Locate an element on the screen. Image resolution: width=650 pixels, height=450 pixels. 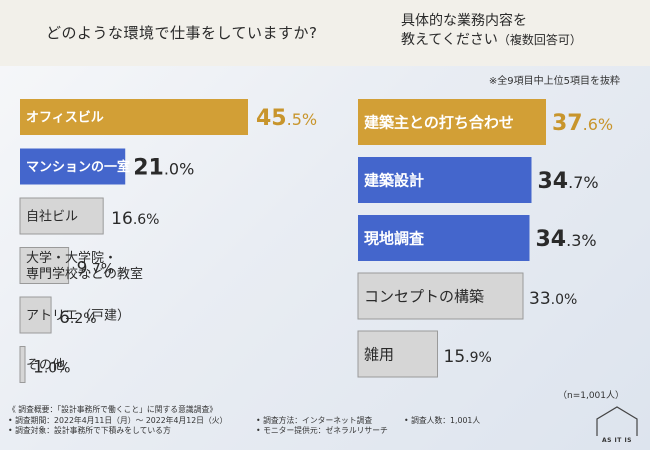
job-value-label: 33.0% is located at coordinates (553, 299).